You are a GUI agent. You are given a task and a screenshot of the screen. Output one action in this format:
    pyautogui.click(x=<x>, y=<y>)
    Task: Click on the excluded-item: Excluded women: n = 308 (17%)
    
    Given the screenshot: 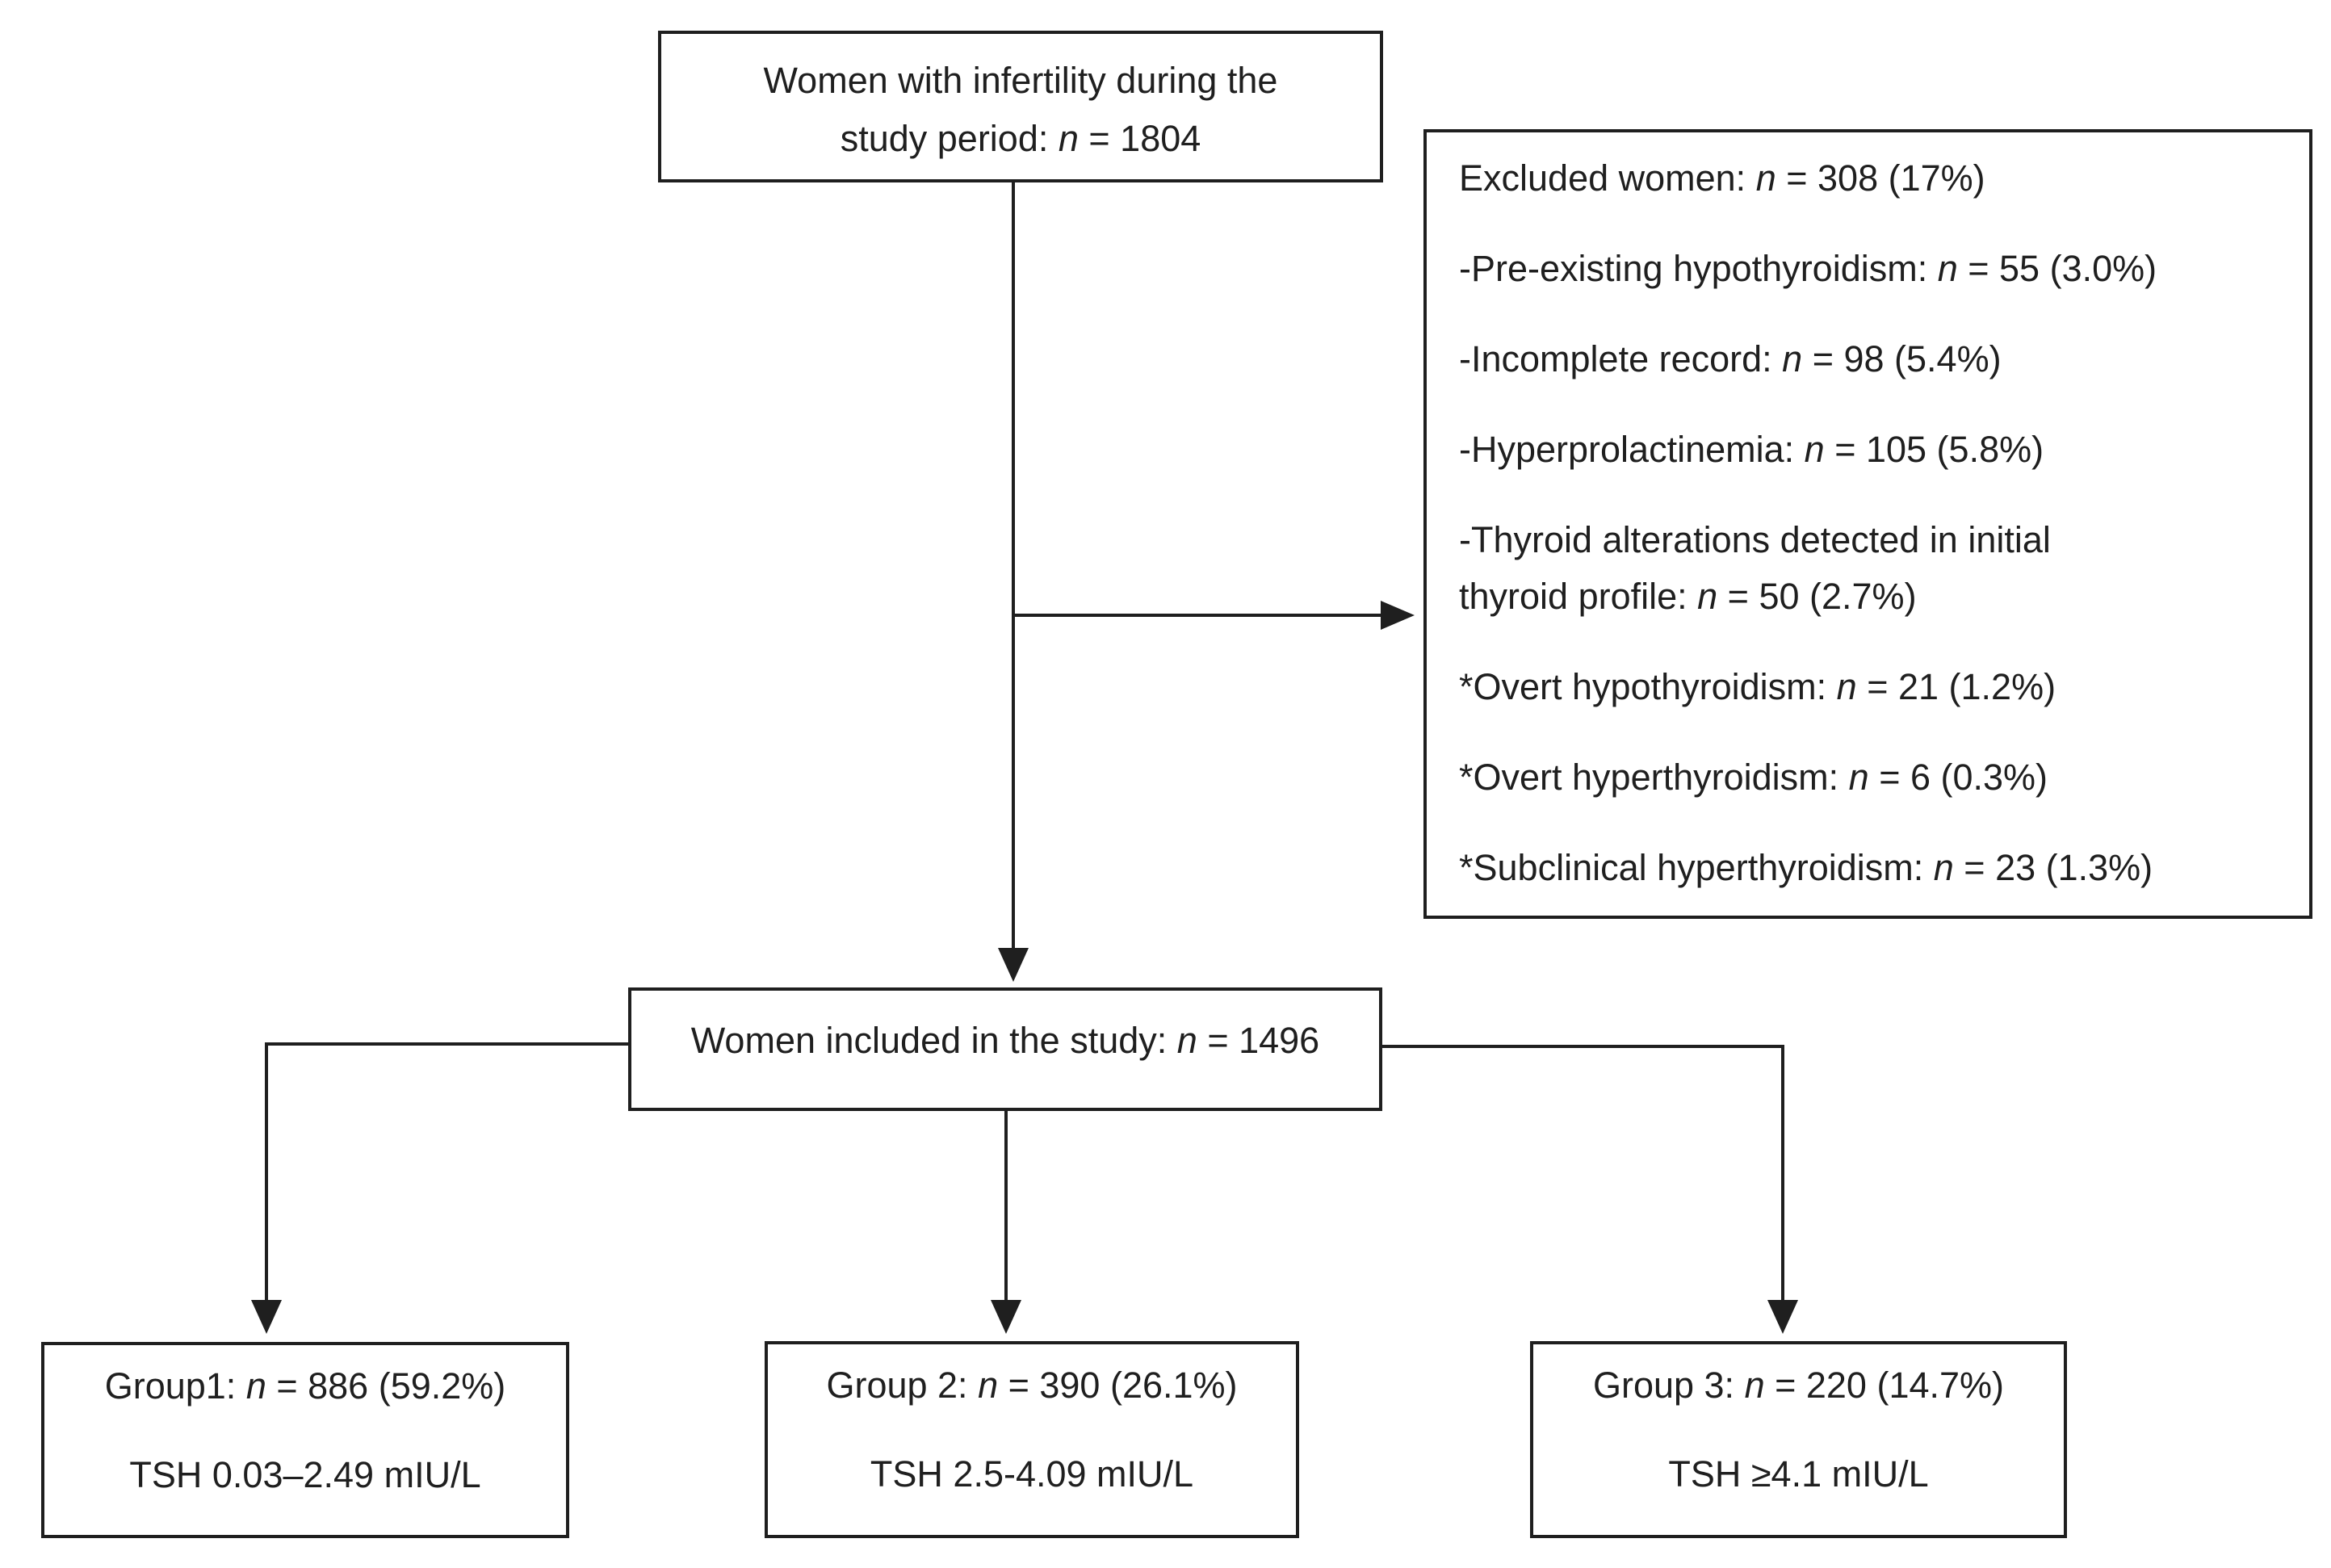 What is the action you would take?
    pyautogui.click(x=1722, y=178)
    